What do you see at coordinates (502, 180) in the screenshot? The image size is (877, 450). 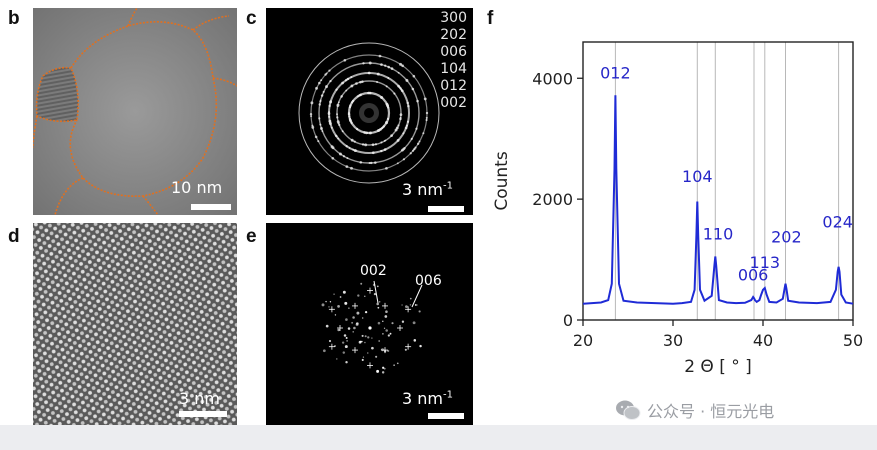 I see `y-axis-label: Counts` at bounding box center [502, 180].